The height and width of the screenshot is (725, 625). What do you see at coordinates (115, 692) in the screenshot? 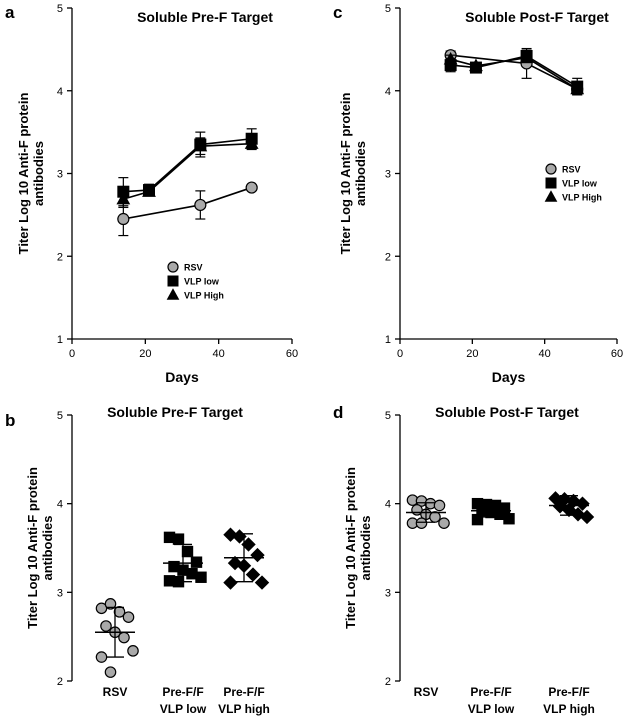
I see `category-label: RSV` at bounding box center [115, 692].